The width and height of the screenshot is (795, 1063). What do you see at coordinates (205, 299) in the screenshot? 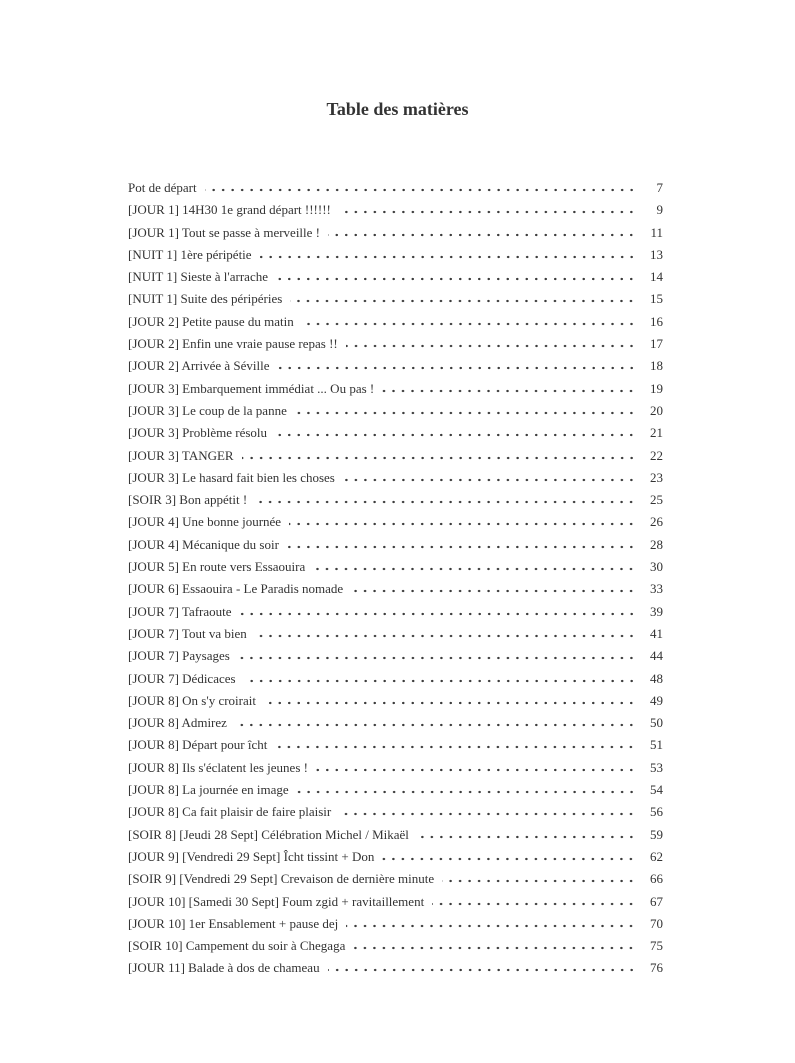
I see `toc-entry-label: [NUIT 1] Suite des péripéries` at bounding box center [205, 299].